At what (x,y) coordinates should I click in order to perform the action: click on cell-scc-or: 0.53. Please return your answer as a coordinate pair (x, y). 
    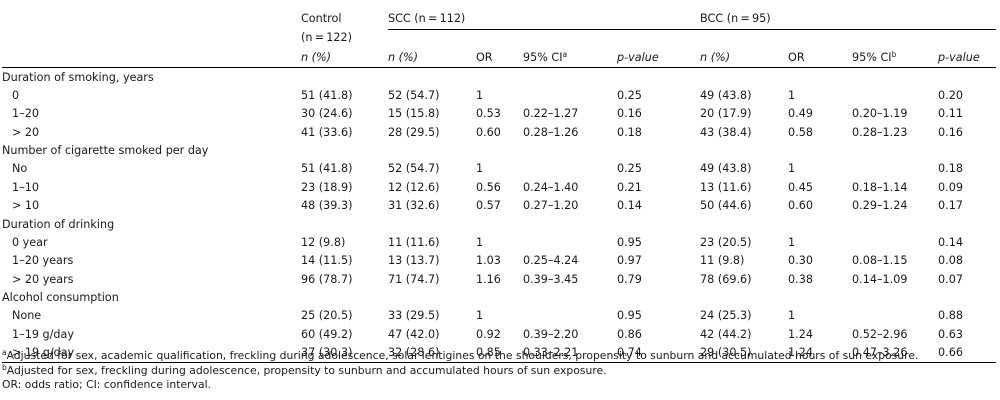
    Looking at the image, I should click on (488, 114).